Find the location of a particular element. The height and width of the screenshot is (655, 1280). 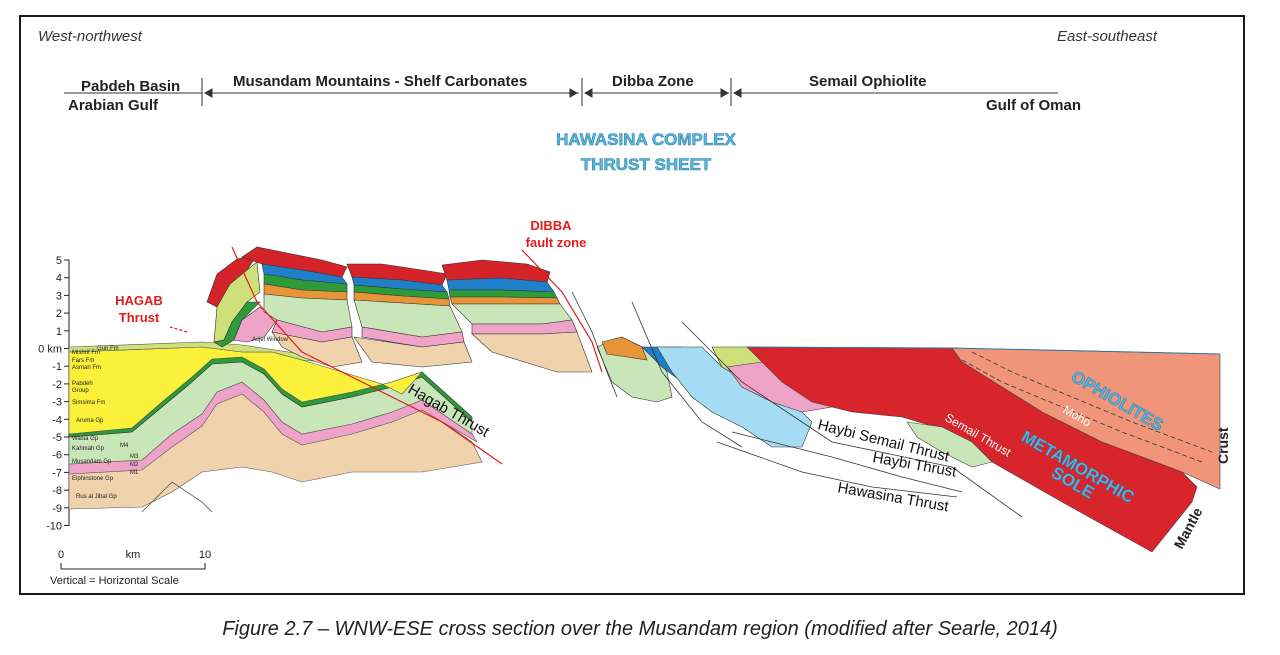

zone-semail: Semail Ophiolite is located at coordinates (868, 81).